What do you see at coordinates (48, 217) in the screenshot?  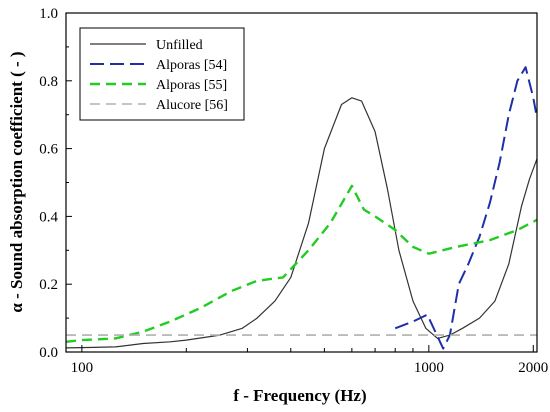 I see `y-tick-label: 0.4` at bounding box center [48, 217].